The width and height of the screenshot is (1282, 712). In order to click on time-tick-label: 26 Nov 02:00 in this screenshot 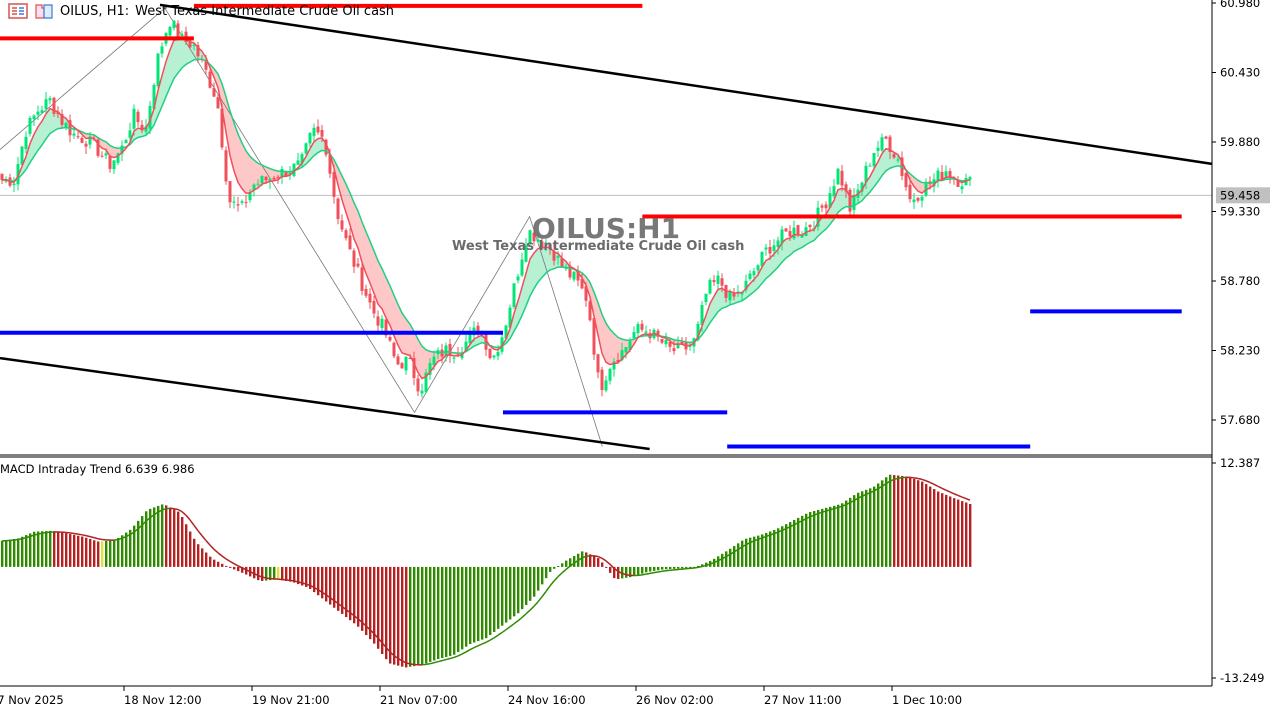, I will do `click(675, 700)`.